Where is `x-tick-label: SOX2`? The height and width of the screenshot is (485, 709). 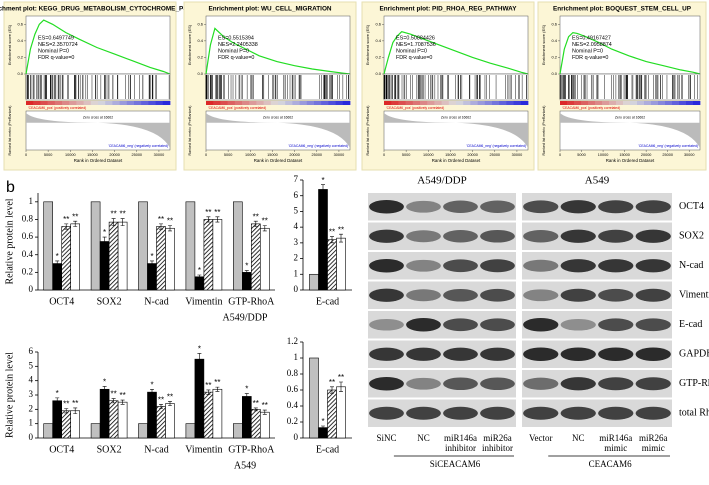
x-tick-label: SOX2 is located at coordinates (109, 301).